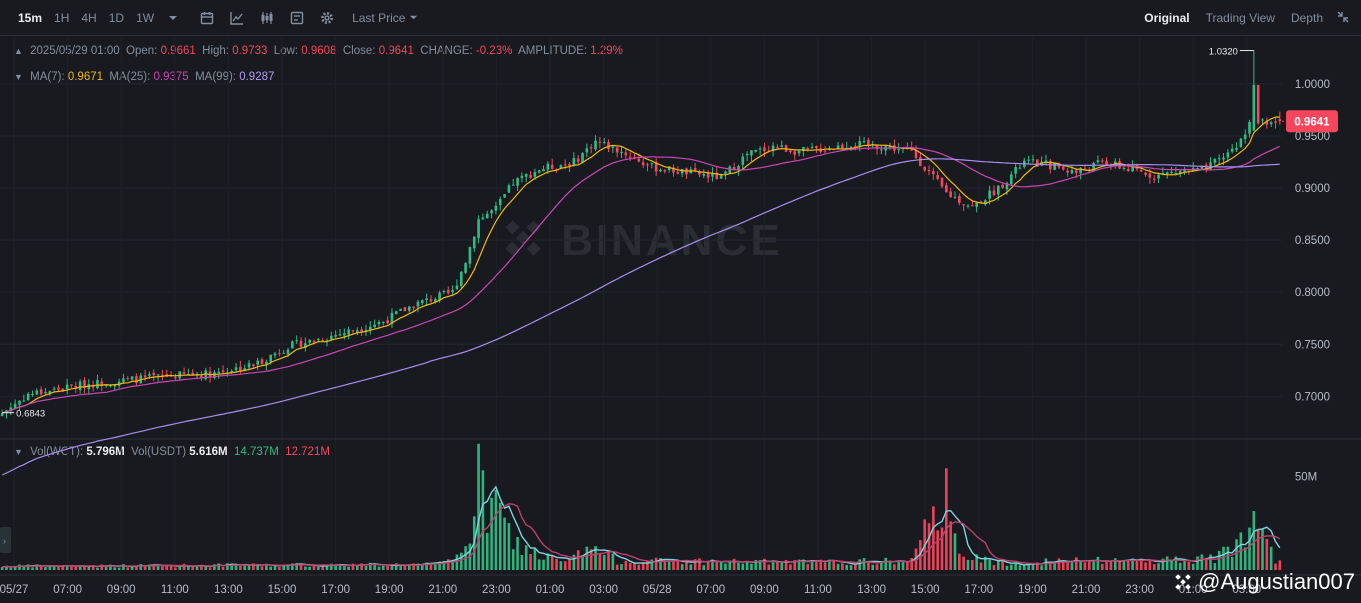 The height and width of the screenshot is (603, 1361). What do you see at coordinates (978, 590) in the screenshot?
I see `time-axis-label: 17:00` at bounding box center [978, 590].